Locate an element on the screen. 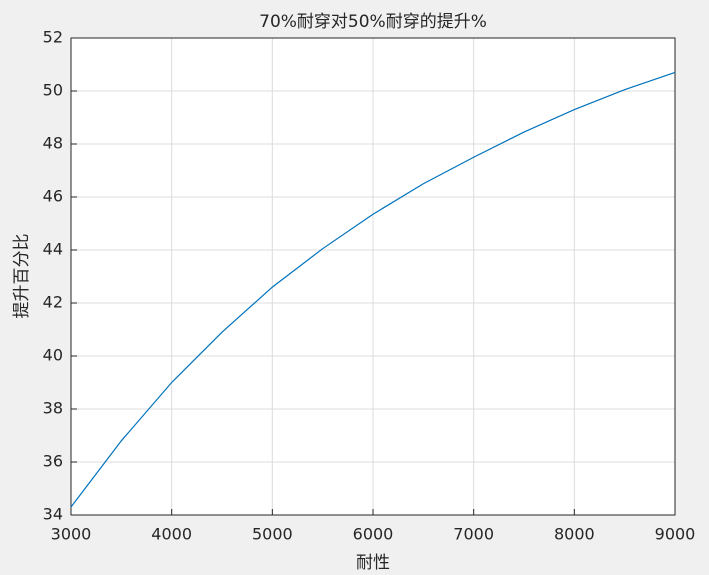 Image resolution: width=709 pixels, height=575 pixels. x-tick-label: 7000 is located at coordinates (473, 534).